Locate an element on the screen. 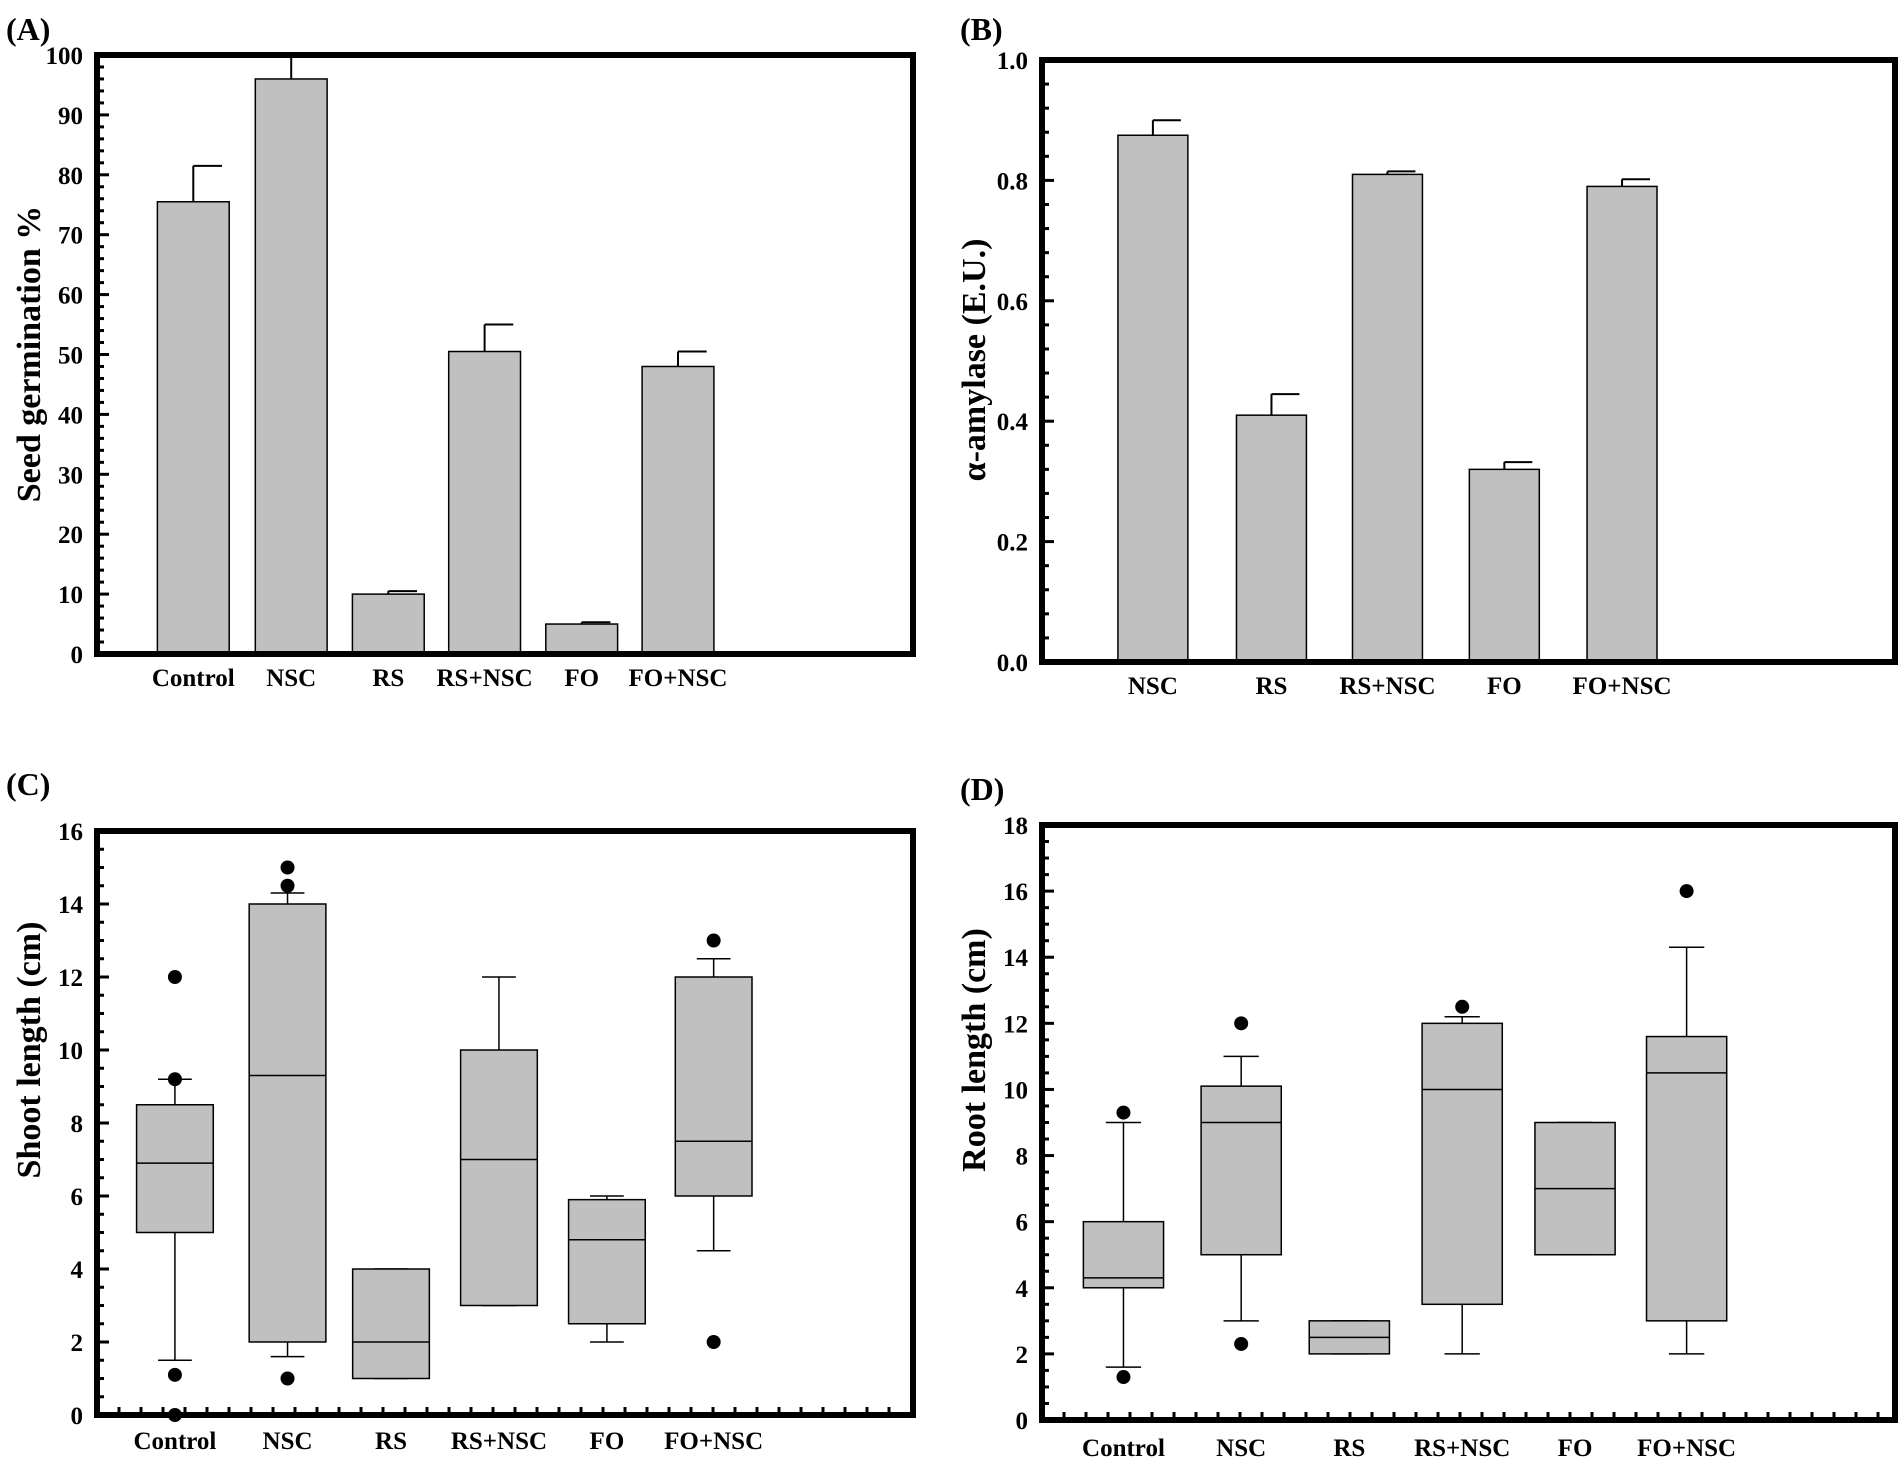  panel-d-x-category-label: Control is located at coordinates (1123, 1448).